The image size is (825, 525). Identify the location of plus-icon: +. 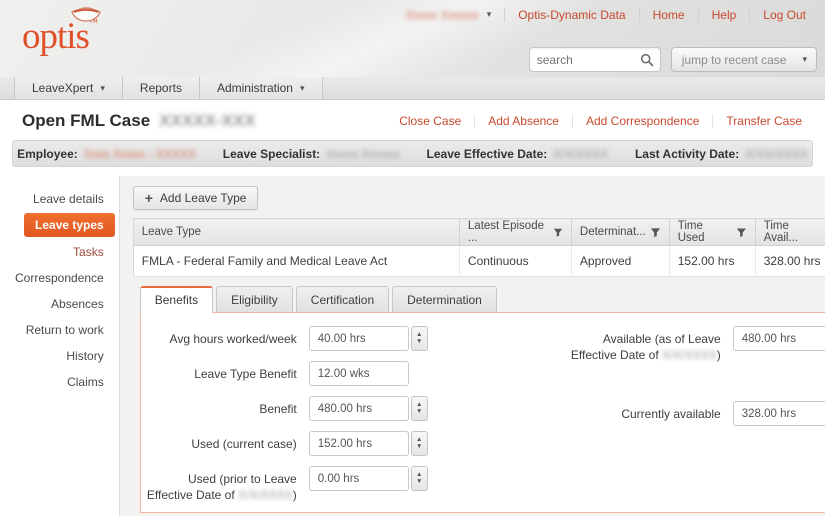
(148, 198).